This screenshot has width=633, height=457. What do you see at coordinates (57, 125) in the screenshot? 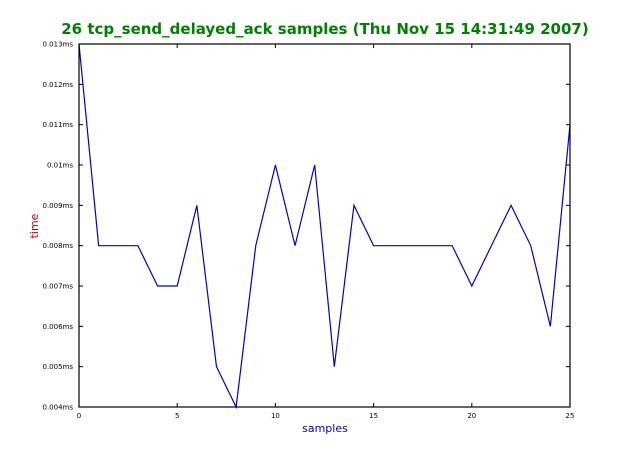
I see `y-tick-label: 0.011ms` at bounding box center [57, 125].